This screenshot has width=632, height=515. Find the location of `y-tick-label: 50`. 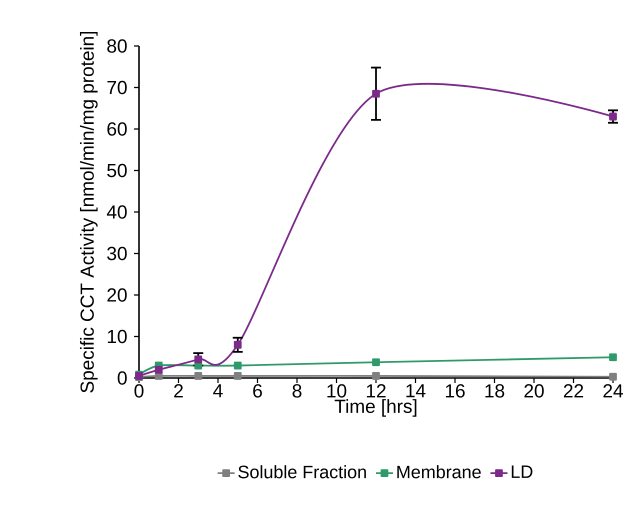

y-tick-label: 50 is located at coordinates (117, 171).